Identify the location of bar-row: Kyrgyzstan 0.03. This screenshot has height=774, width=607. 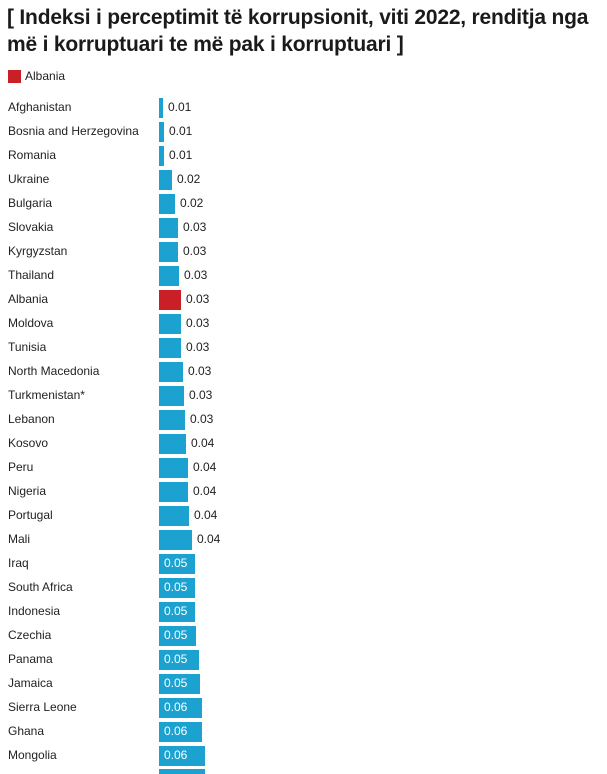
(303, 251).